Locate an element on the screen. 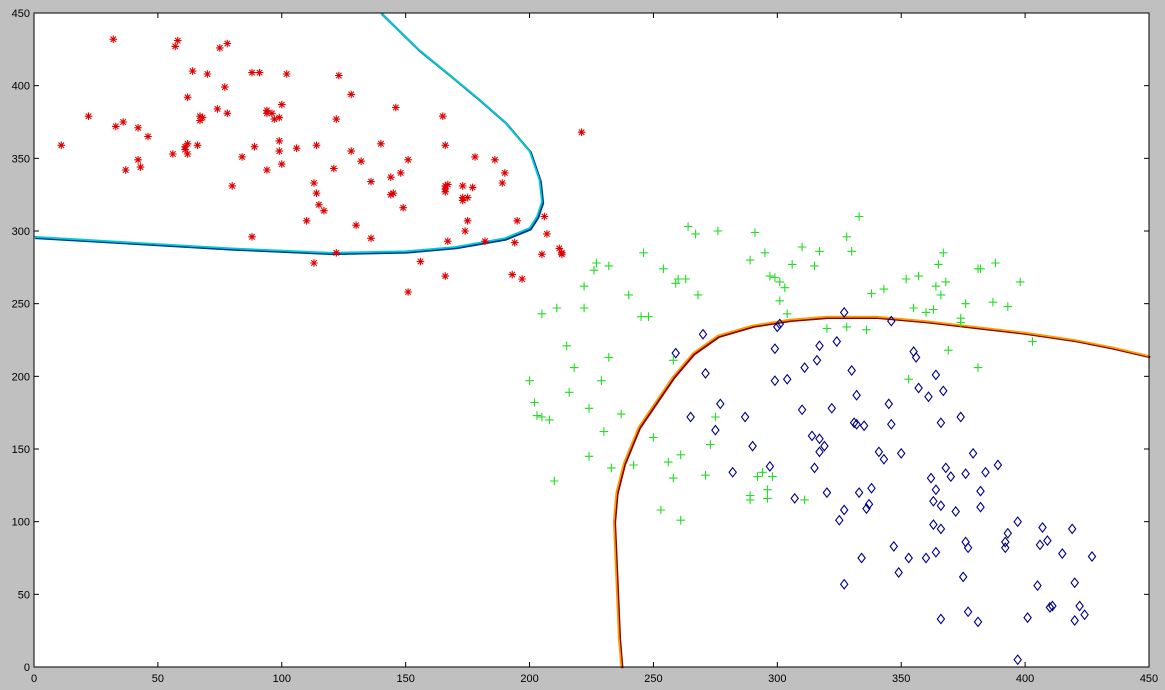  y-tick-label: 250 is located at coordinates (21, 305).